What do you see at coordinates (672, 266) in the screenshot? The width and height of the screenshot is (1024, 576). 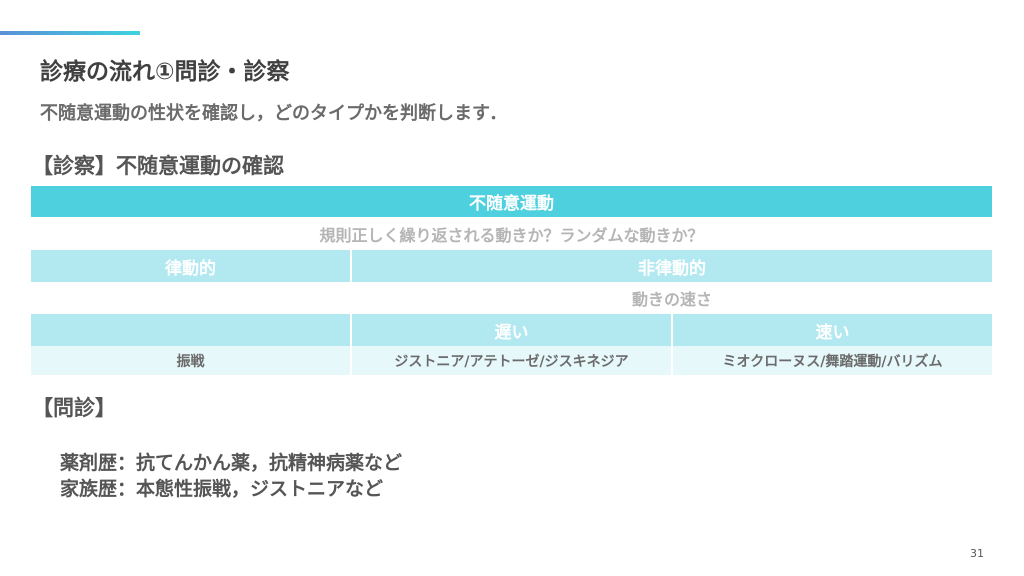 I see `nonrhythmic-label: 非律動的` at bounding box center [672, 266].